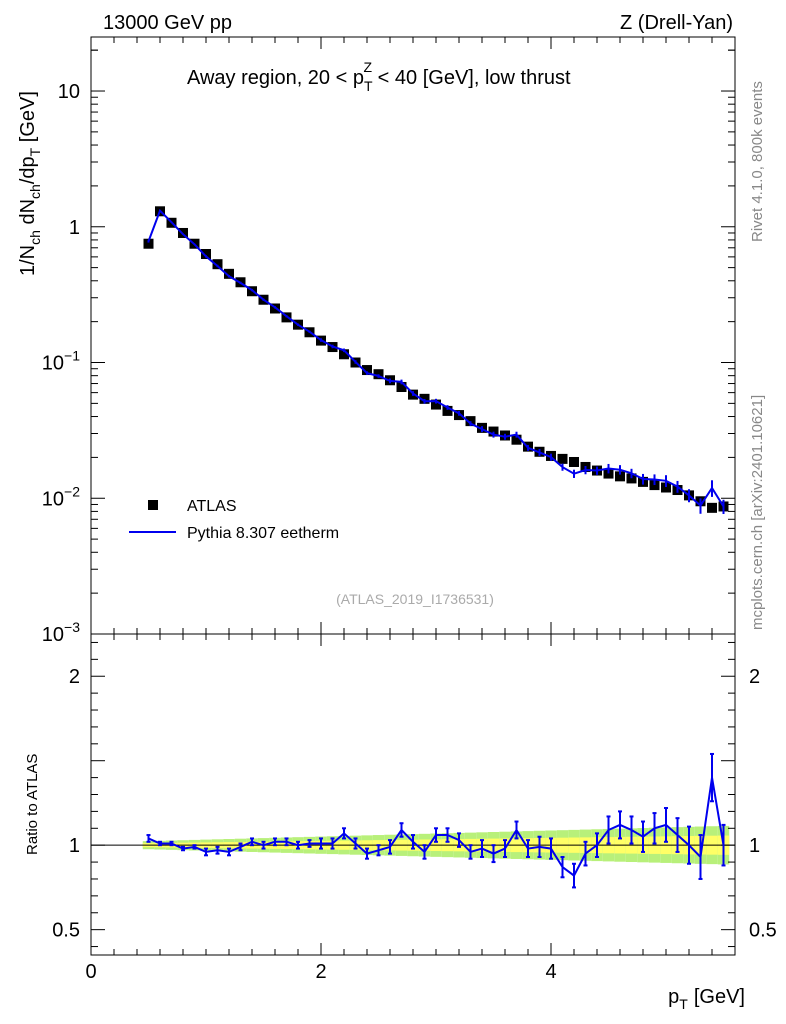 The width and height of the screenshot is (786, 1024). Describe the element at coordinates (153, 505) in the screenshot. I see `legend-atlas-marker` at that location.